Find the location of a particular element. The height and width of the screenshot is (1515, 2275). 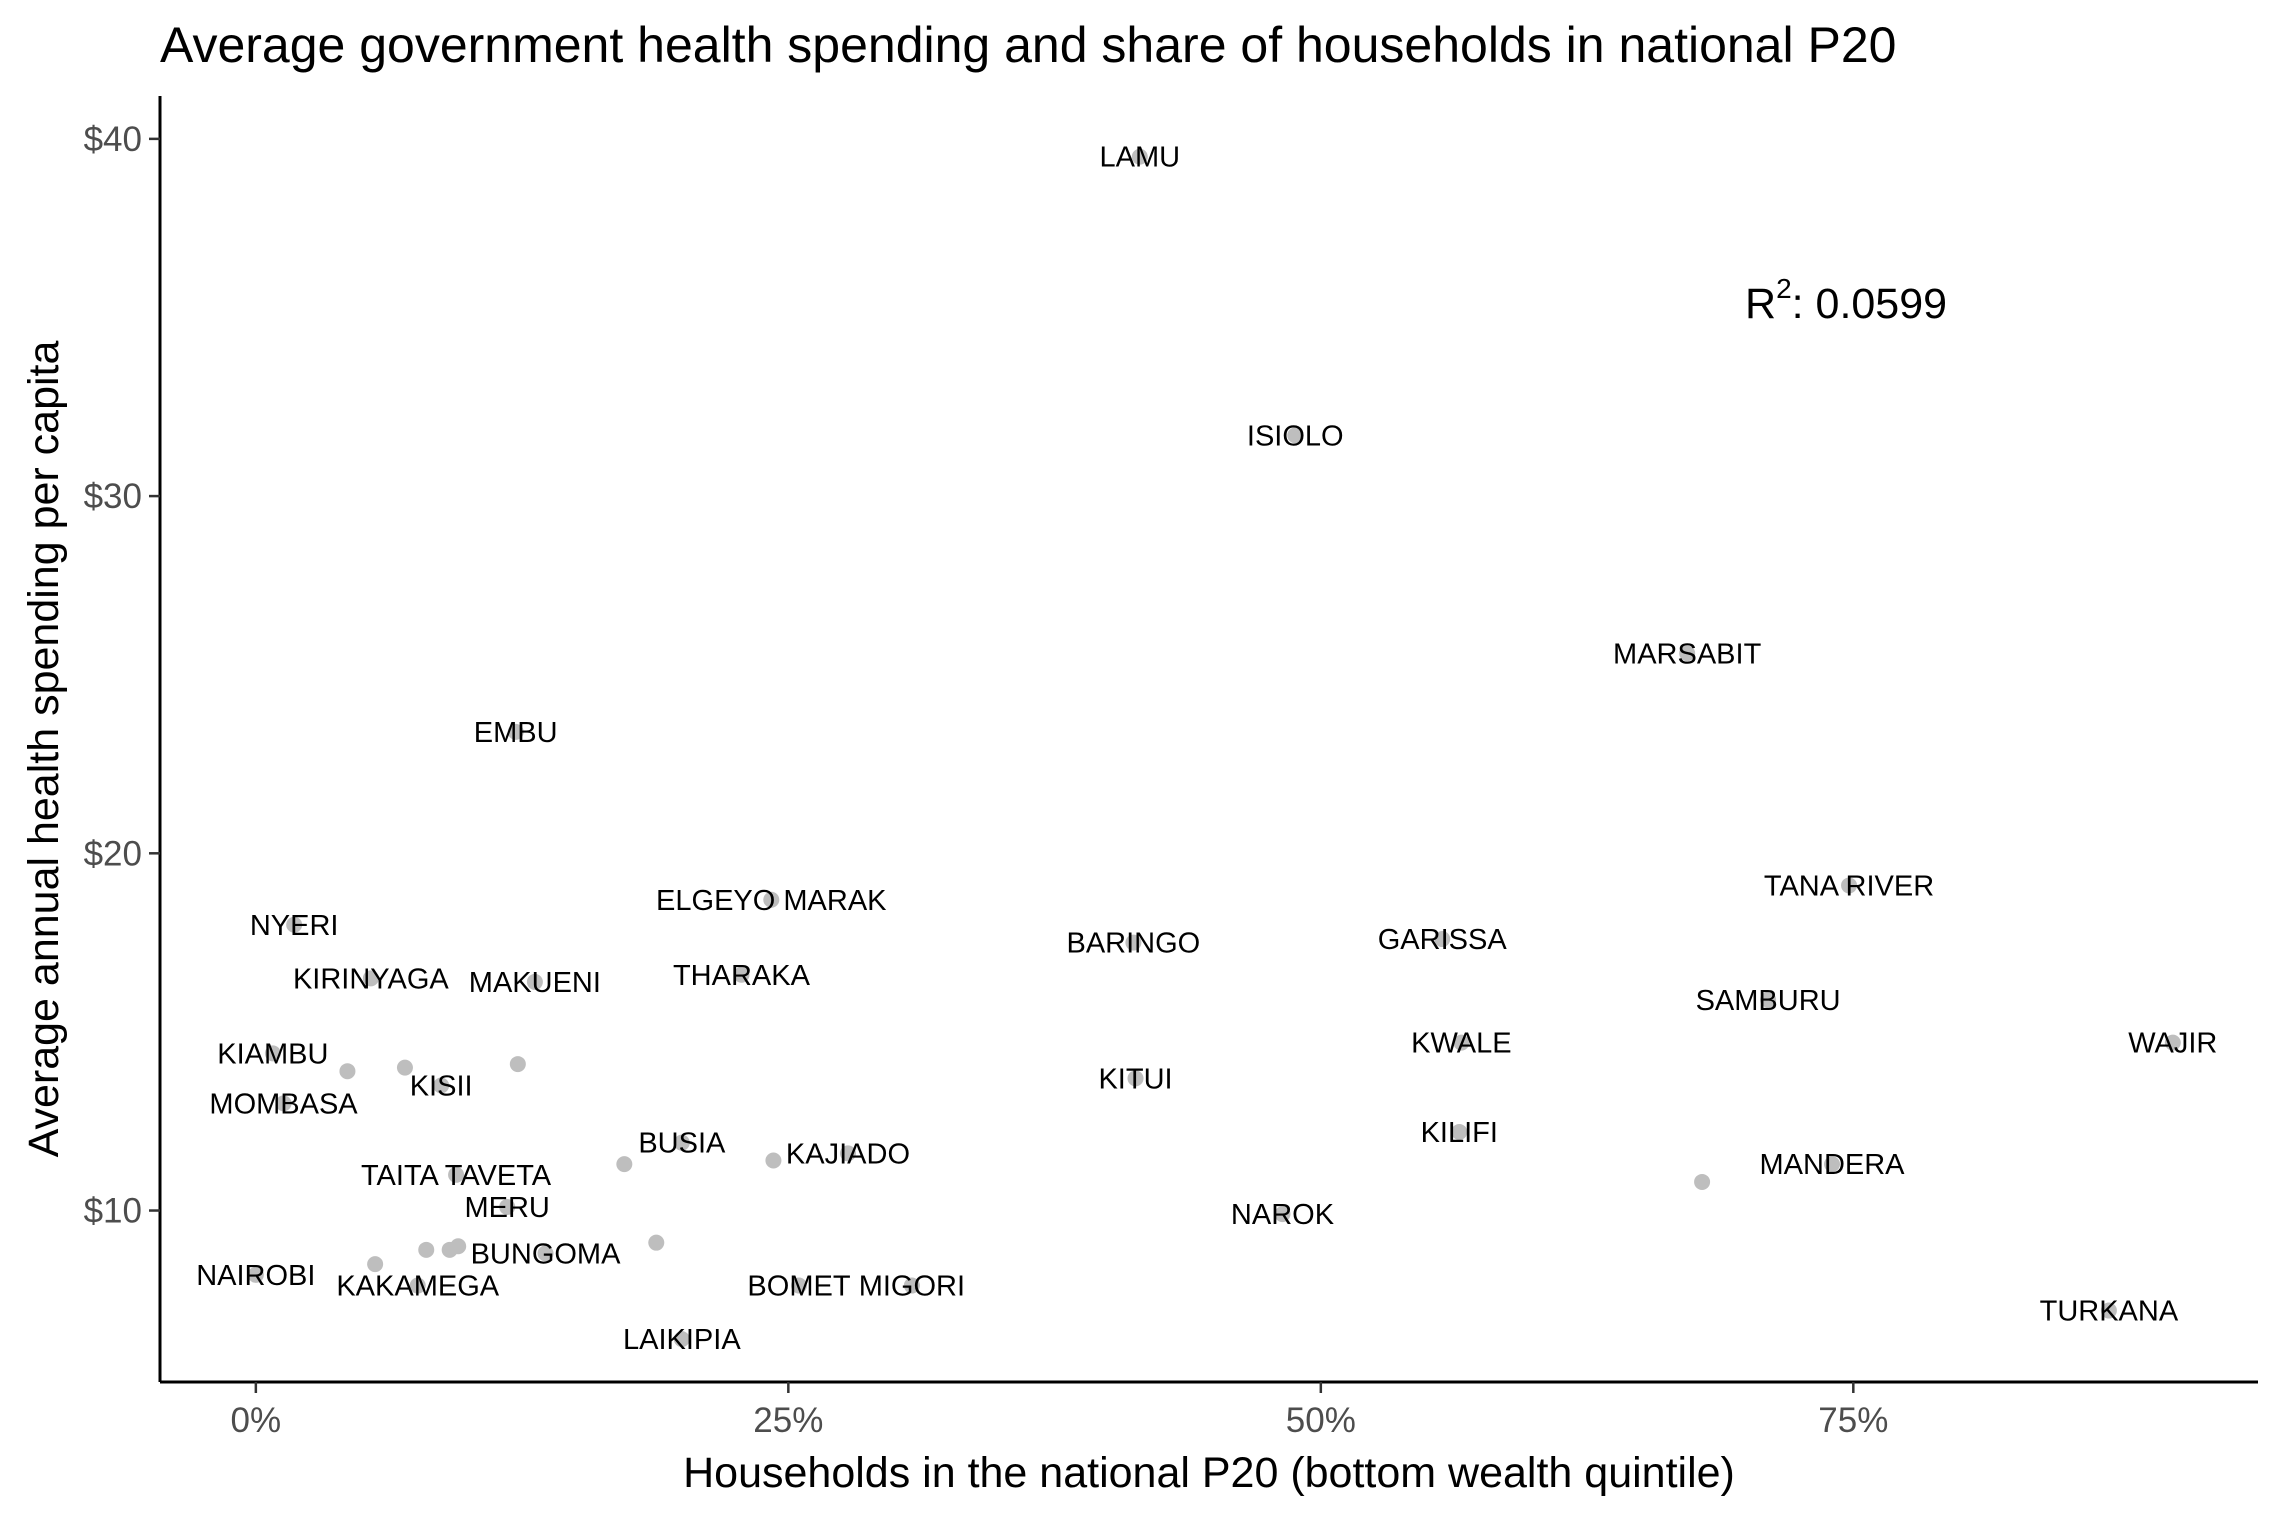

r-squared-value: : 0.0599 is located at coordinates (1869, 304).